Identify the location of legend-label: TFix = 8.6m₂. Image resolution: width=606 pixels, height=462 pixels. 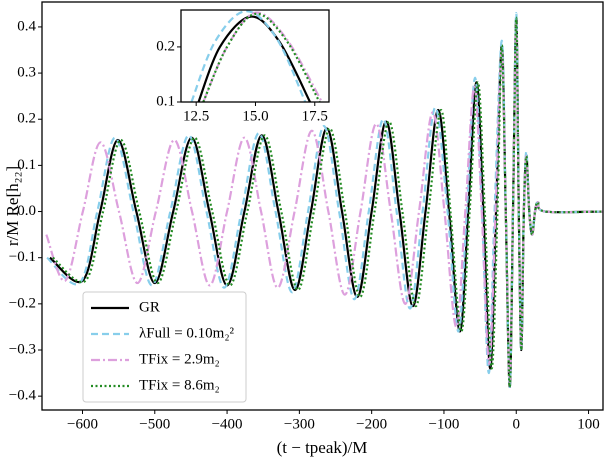
(179, 385).